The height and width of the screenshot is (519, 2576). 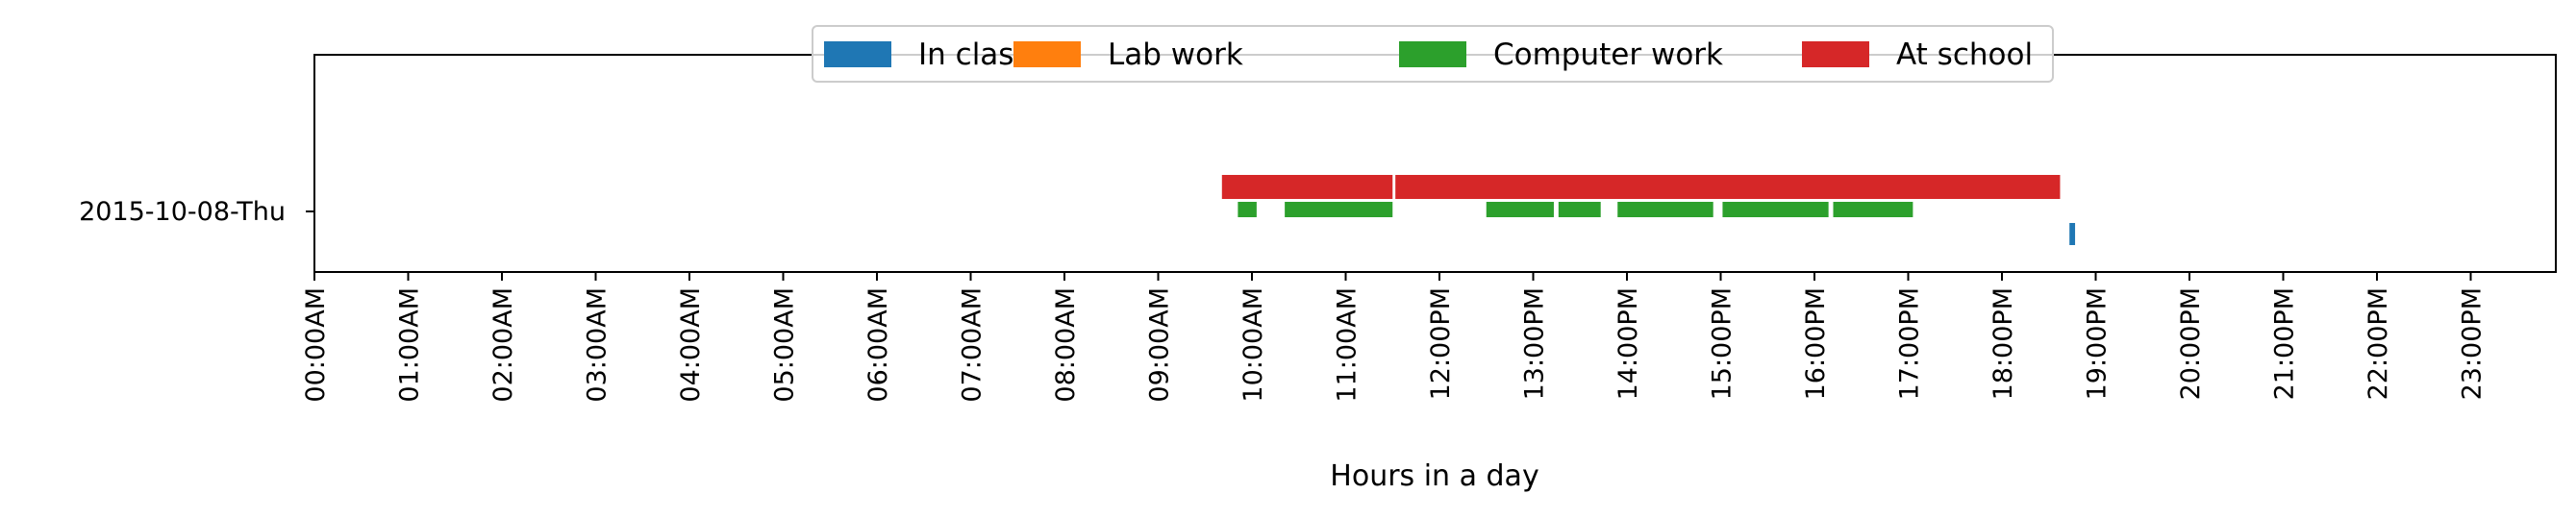 I want to click on legend-label-in-class: In class, so click(x=974, y=54).